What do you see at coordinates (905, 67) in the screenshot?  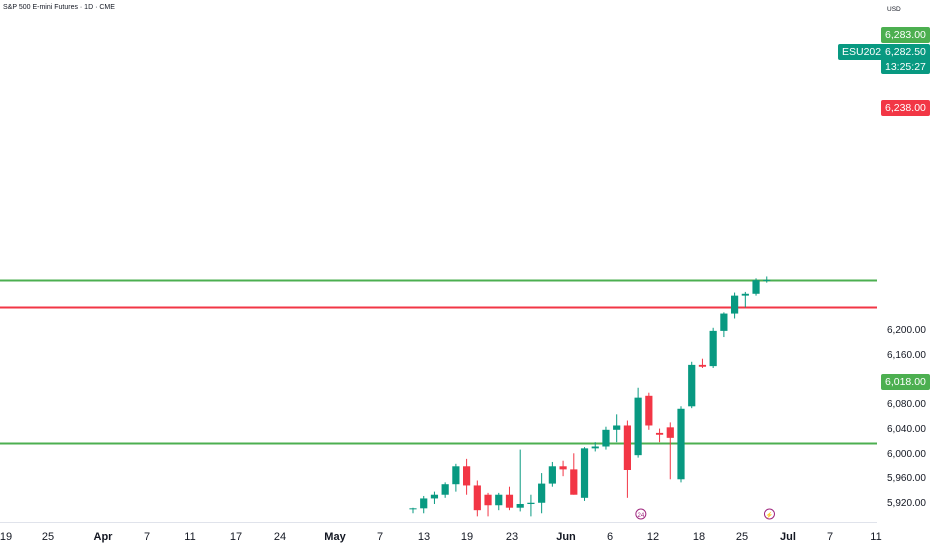 I see `bar-countdown-tag: 13:25:27` at bounding box center [905, 67].